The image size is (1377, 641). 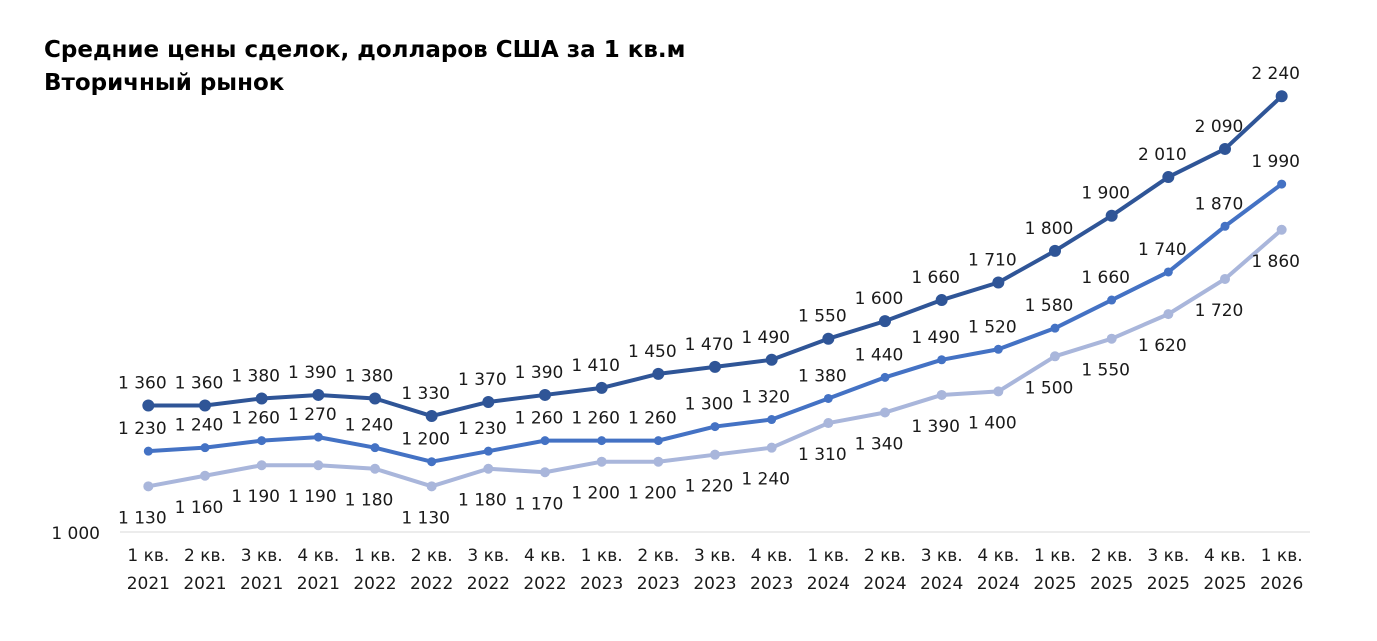 What do you see at coordinates (1219, 311) in the screenshot?
I see `data-label: 1 720` at bounding box center [1219, 311].